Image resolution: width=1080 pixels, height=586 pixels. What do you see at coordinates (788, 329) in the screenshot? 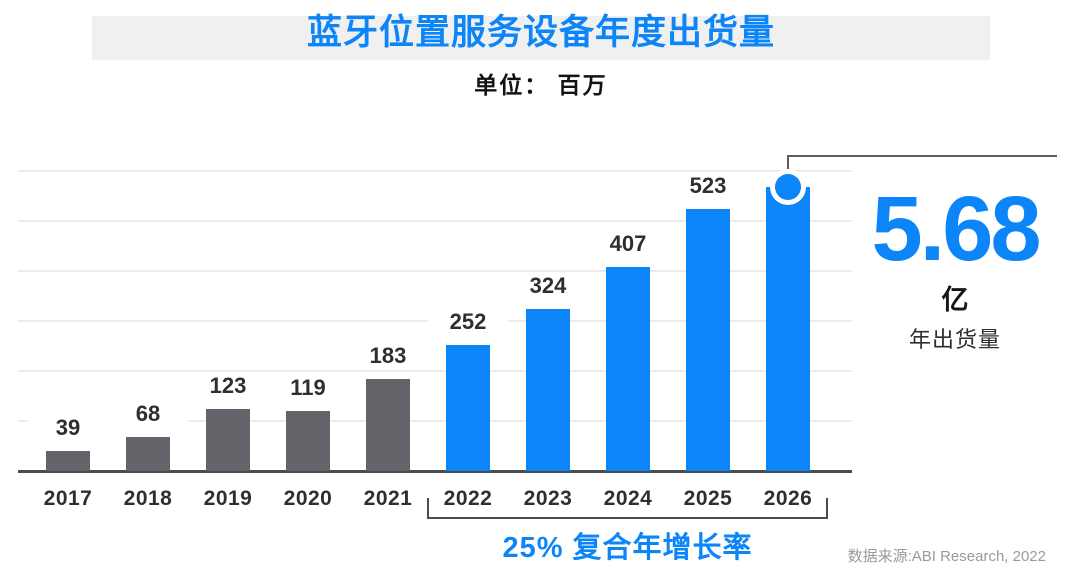
I see `bar-2026` at bounding box center [788, 329].